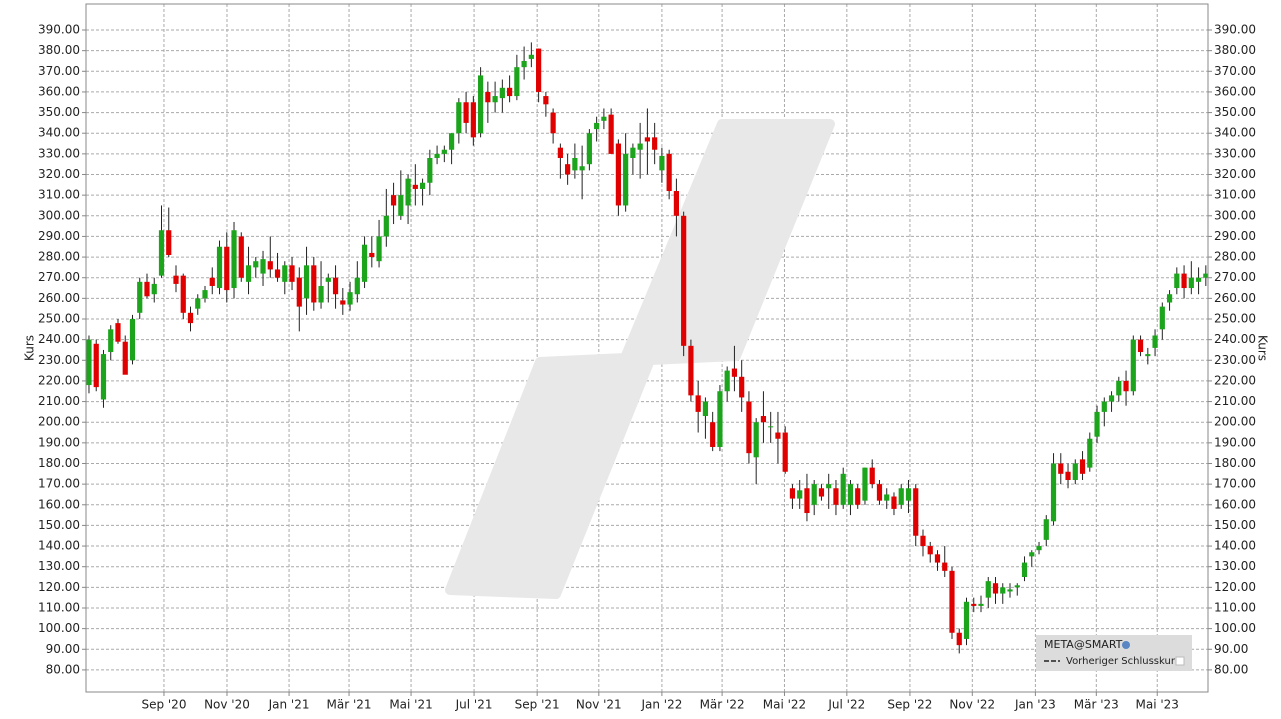 This screenshot has width=1281, height=719. What do you see at coordinates (59, 401) in the screenshot?
I see `y-tick-label: 210.00` at bounding box center [59, 401].